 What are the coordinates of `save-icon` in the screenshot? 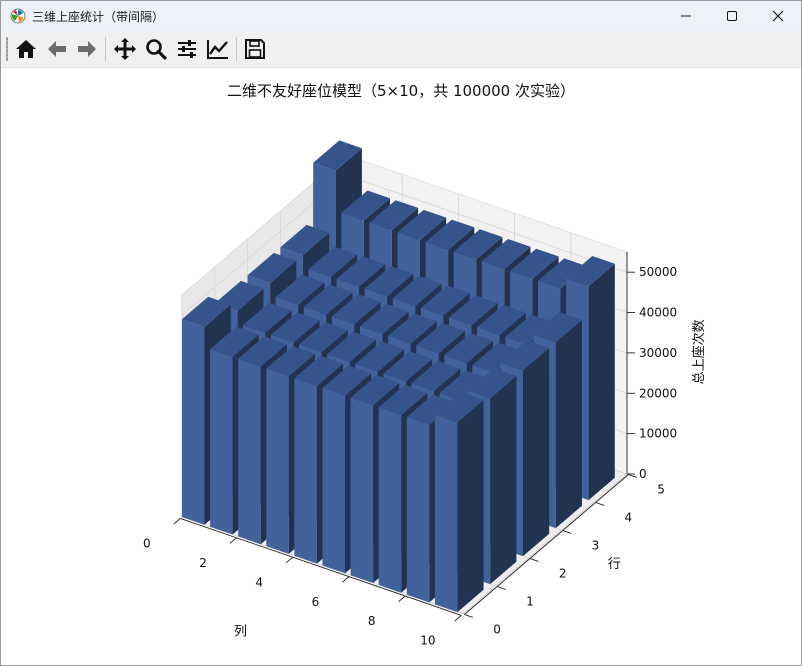 It's located at (255, 49).